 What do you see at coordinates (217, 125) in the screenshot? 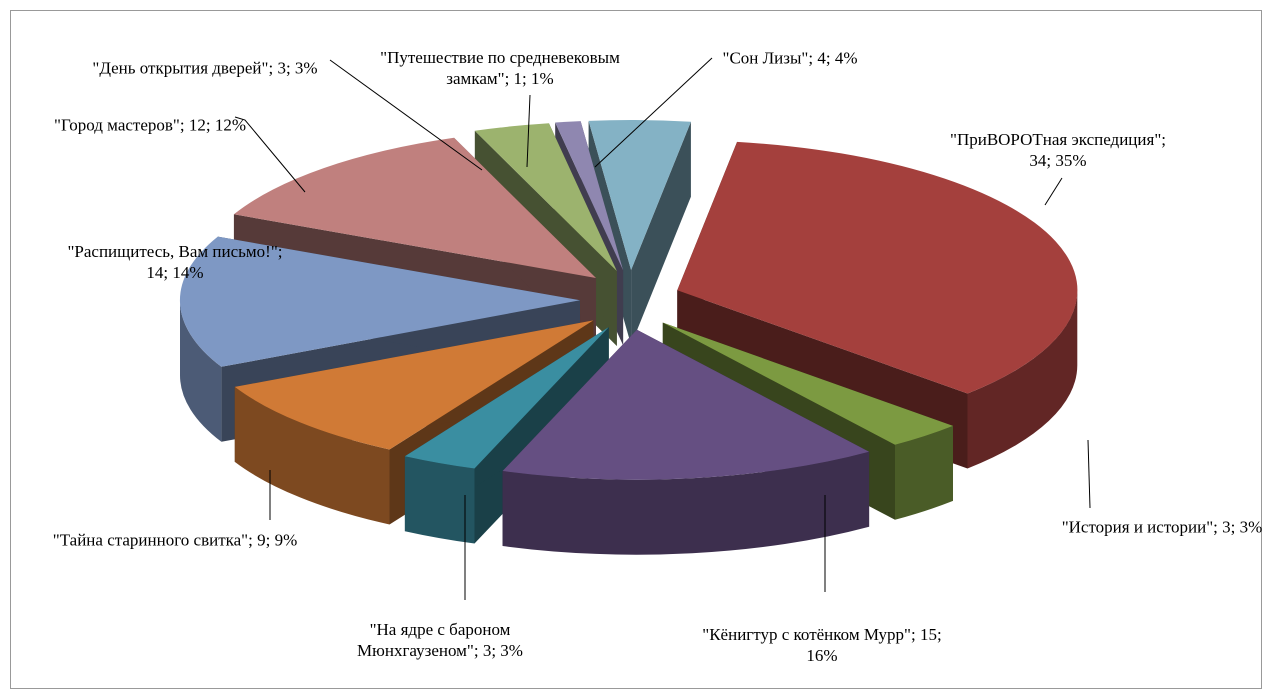
I see `value-label: 12; 12%` at bounding box center [217, 125].